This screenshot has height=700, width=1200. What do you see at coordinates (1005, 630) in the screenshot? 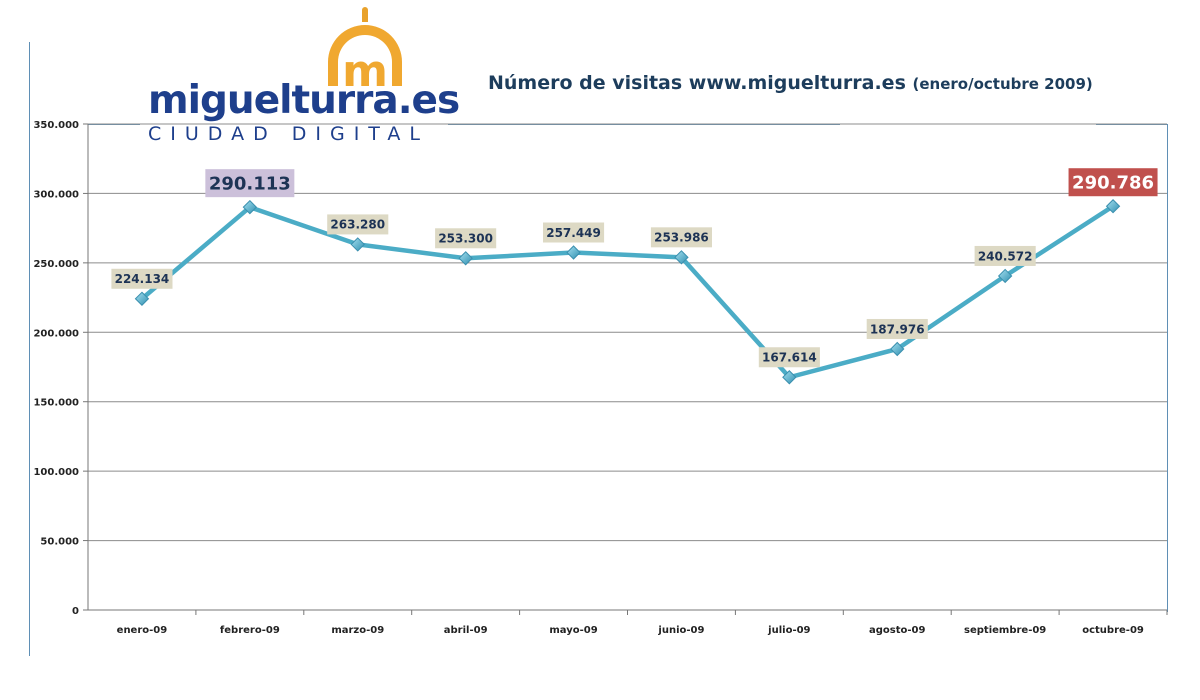
I see `x-tick-label: septiembre-09` at bounding box center [1005, 630].